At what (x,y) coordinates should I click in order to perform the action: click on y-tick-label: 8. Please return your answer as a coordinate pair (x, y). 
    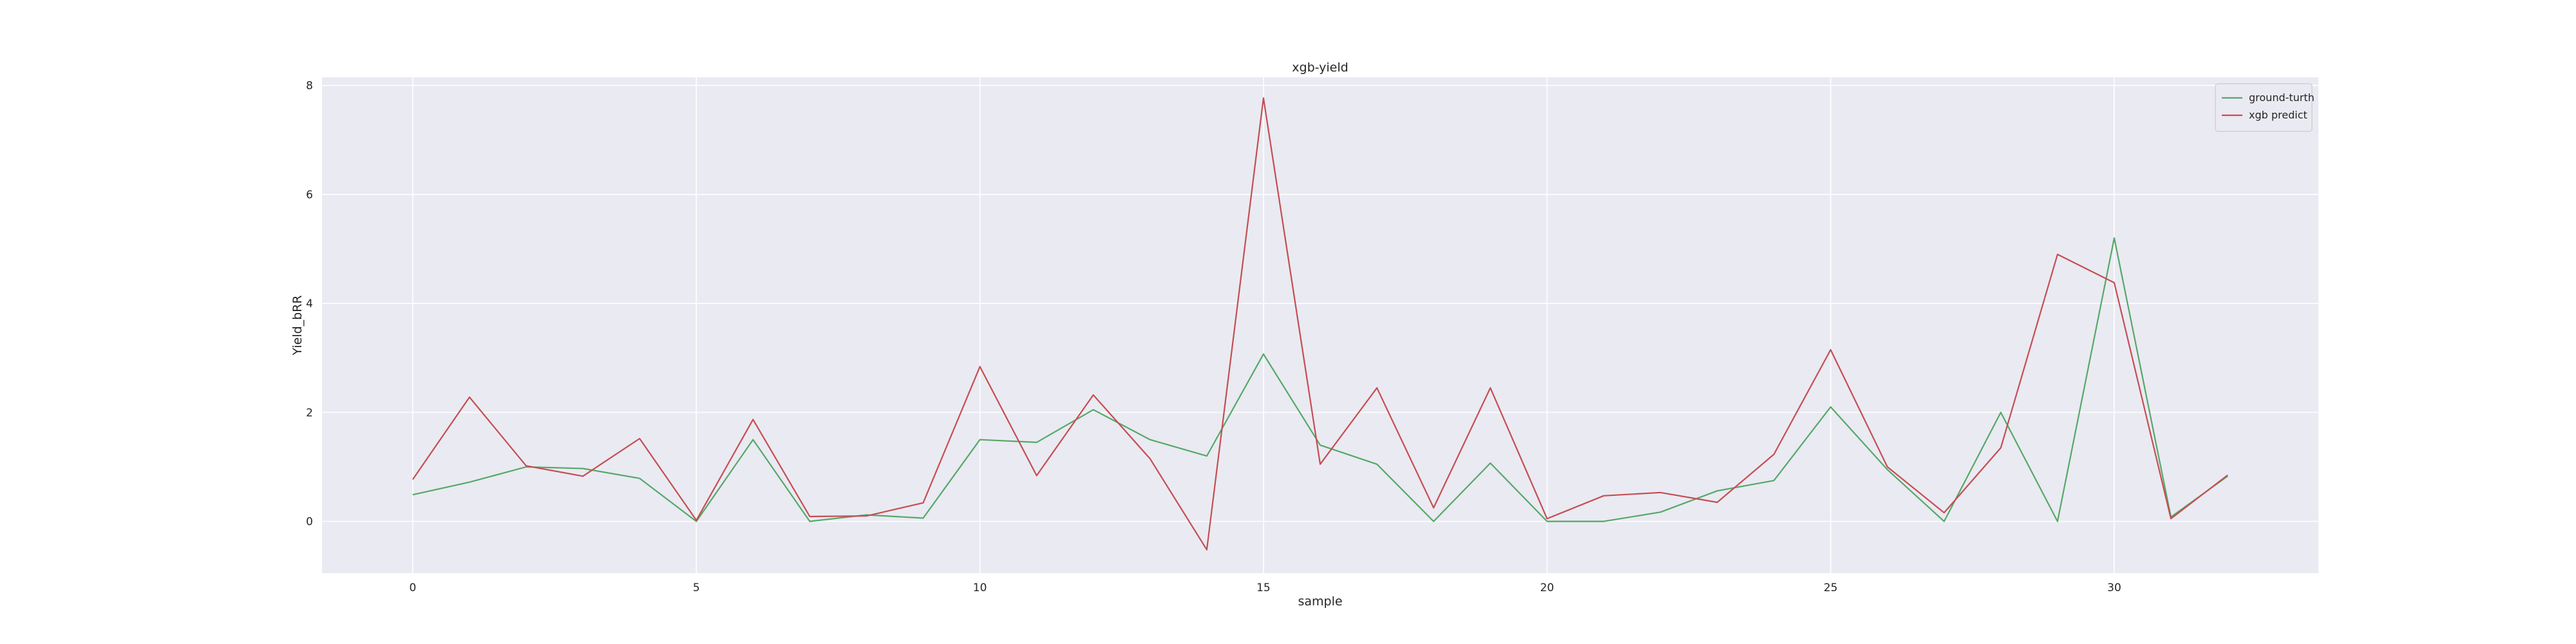
    Looking at the image, I should click on (309, 87).